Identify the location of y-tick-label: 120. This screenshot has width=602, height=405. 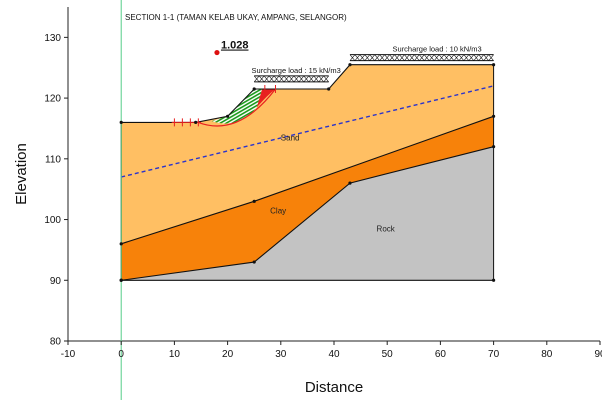
(52, 99).